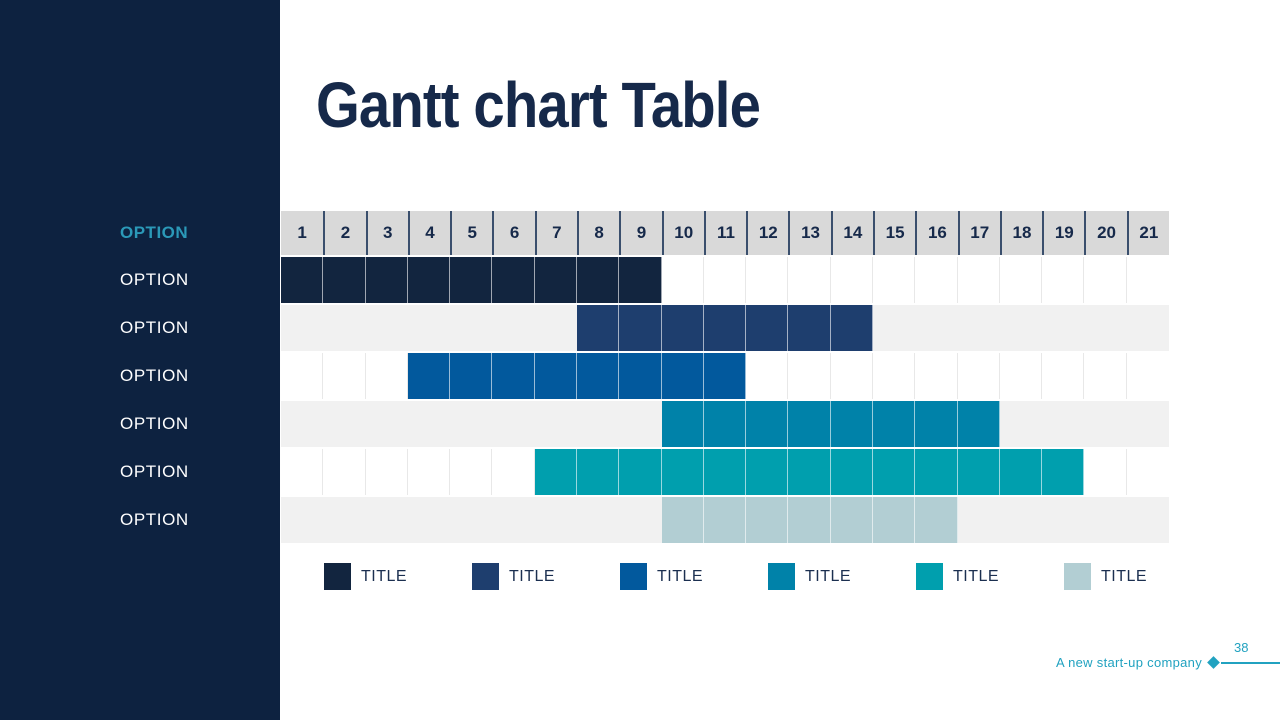 This screenshot has height=720, width=1280. I want to click on header-cell: 10, so click(682, 233).